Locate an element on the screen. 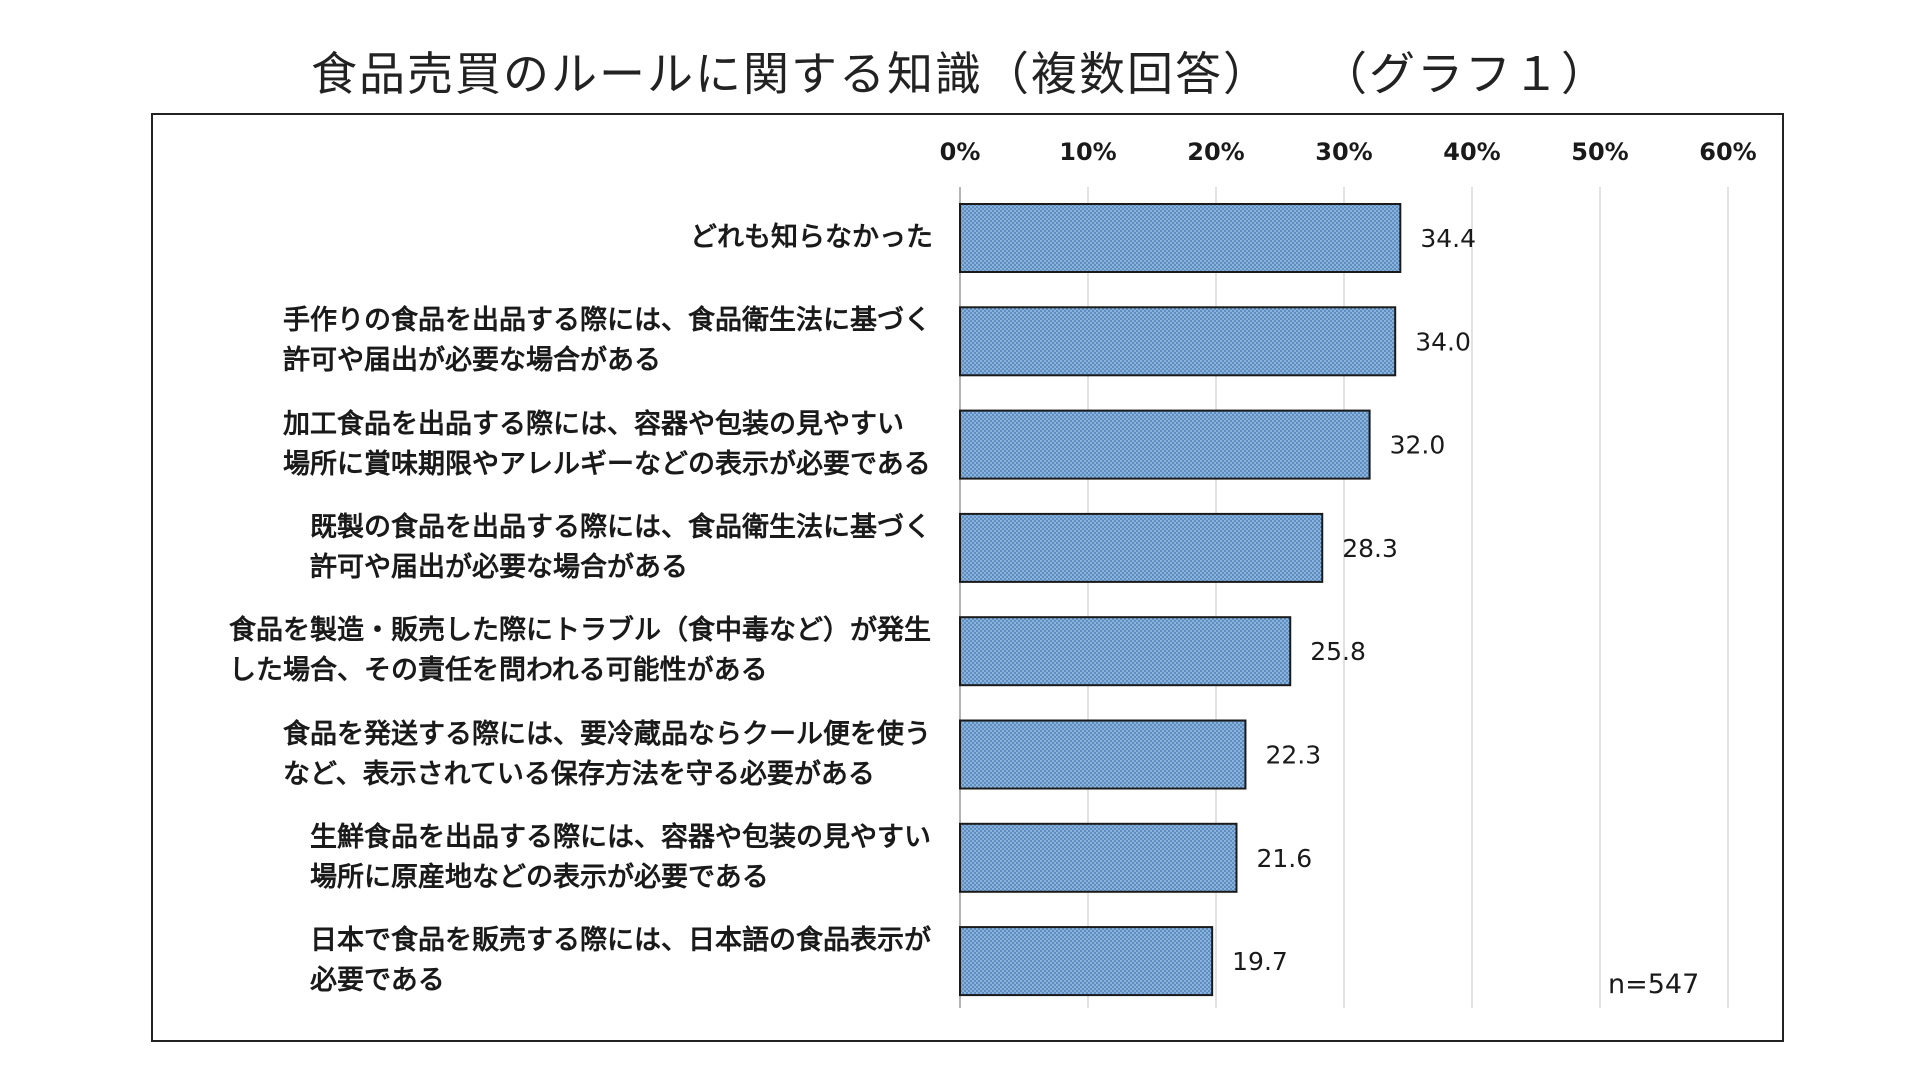 This screenshot has width=1920, height=1080. x-tick-label: 60% is located at coordinates (1727, 152).